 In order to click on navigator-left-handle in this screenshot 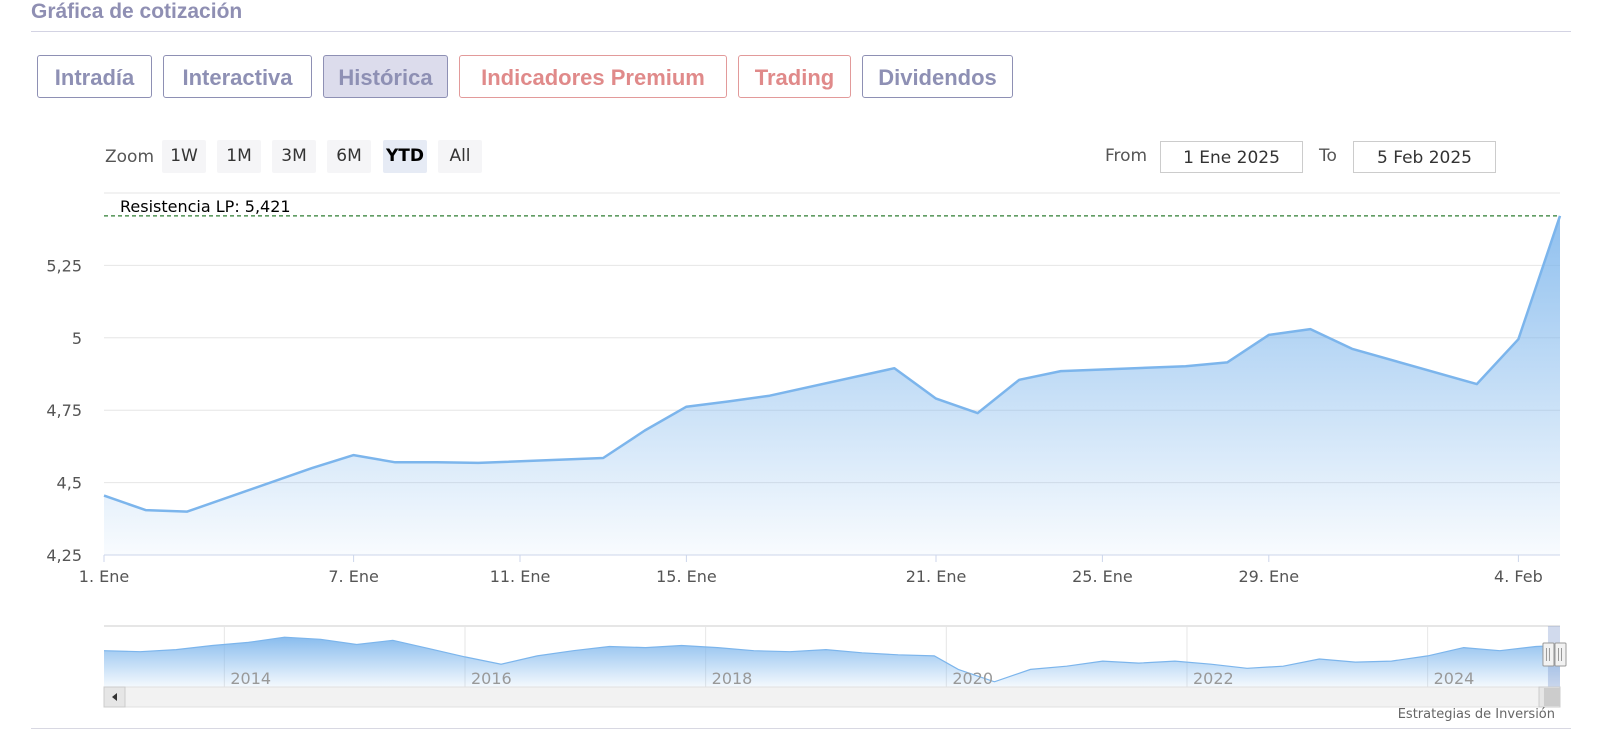, I will do `click(1548, 654)`.